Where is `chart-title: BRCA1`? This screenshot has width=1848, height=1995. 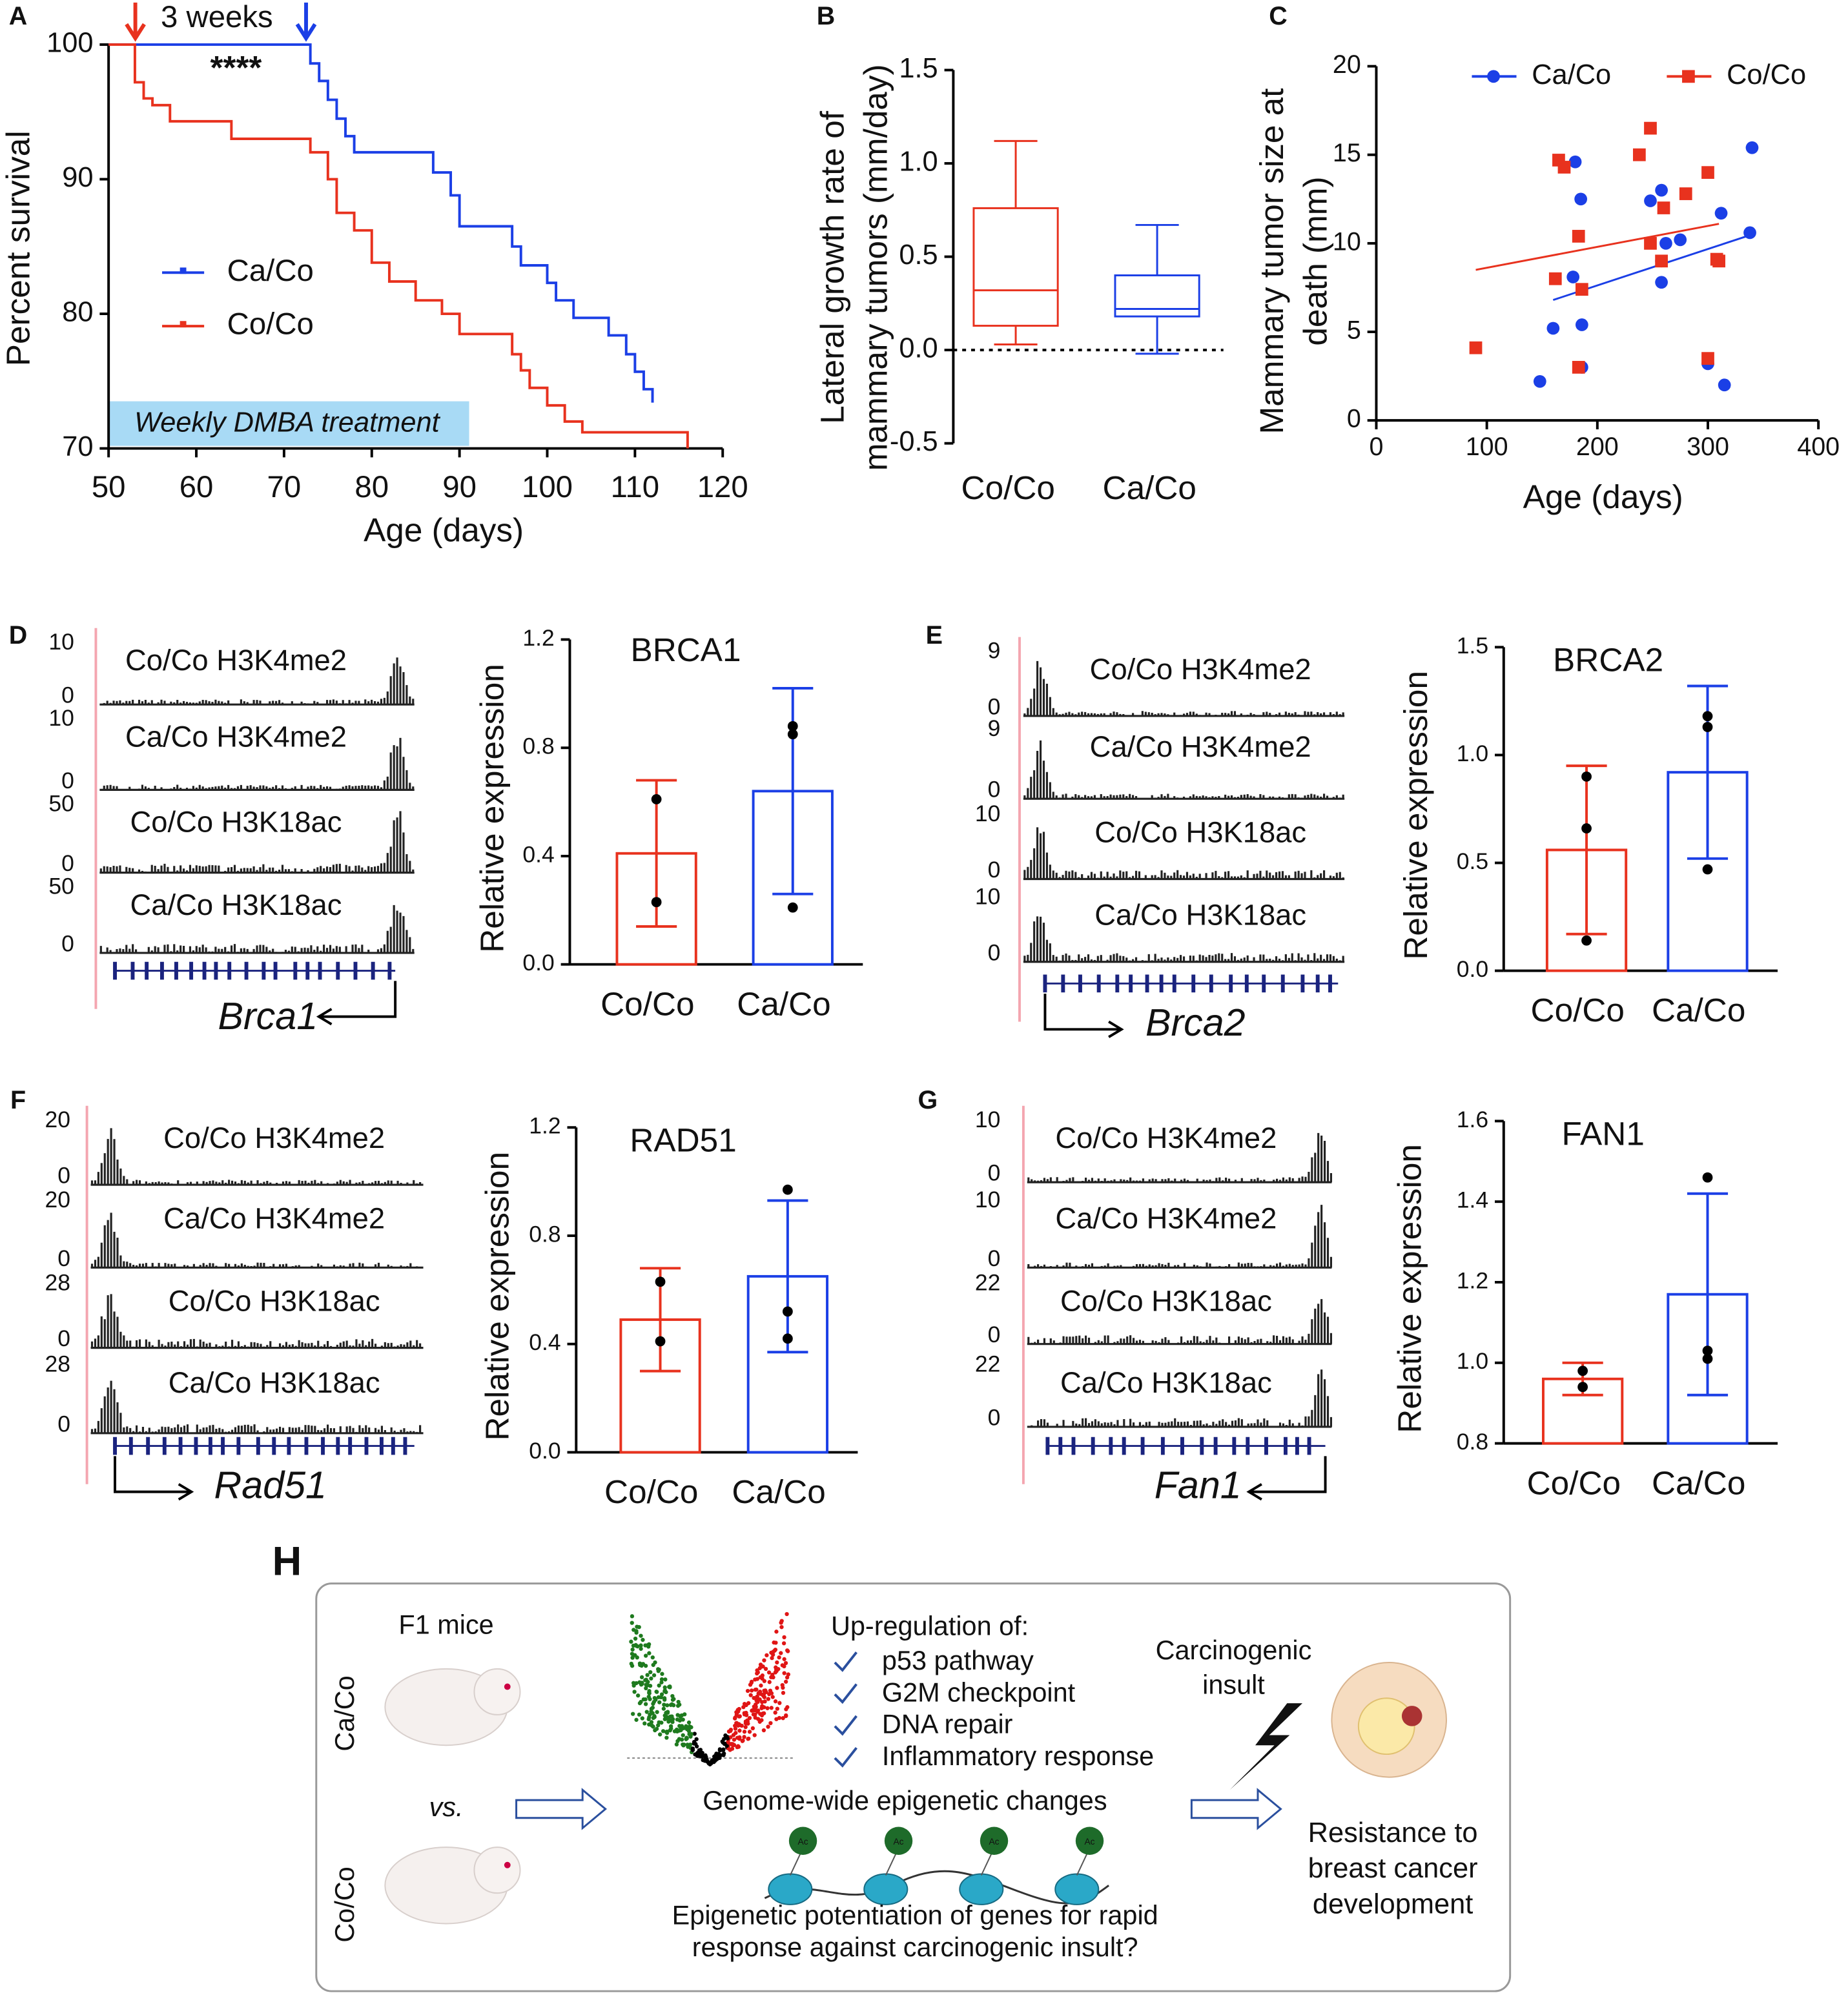
chart-title: BRCA1 is located at coordinates (686, 649).